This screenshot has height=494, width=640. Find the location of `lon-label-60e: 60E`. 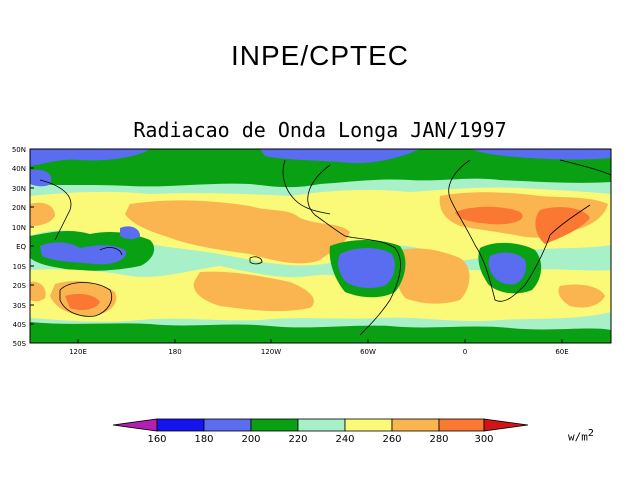

lon-label-60e: 60E is located at coordinates (562, 352).